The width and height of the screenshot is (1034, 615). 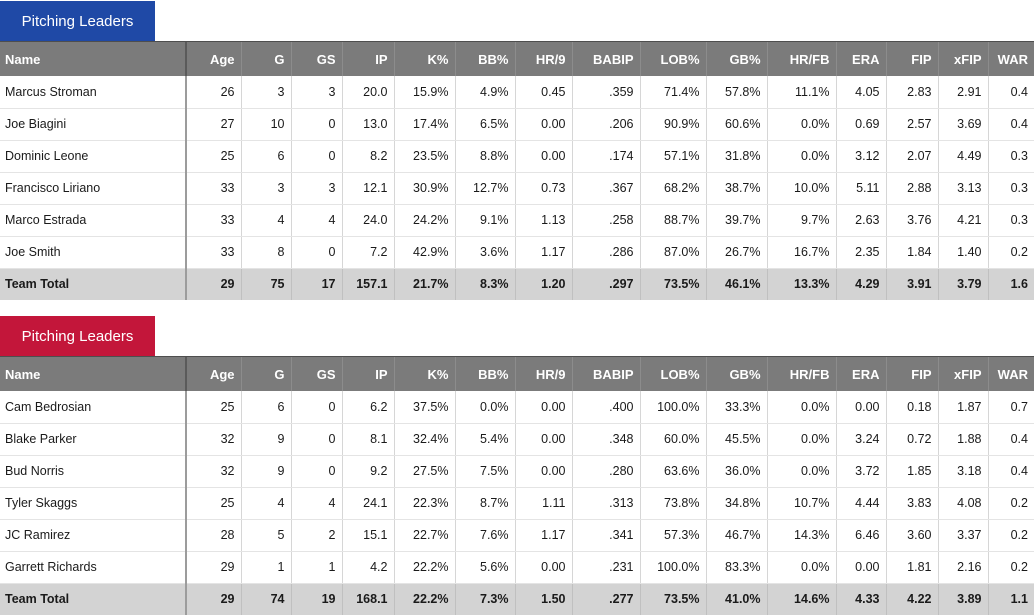 What do you see at coordinates (1010, 284) in the screenshot?
I see `total-cell-war: 1.6` at bounding box center [1010, 284].